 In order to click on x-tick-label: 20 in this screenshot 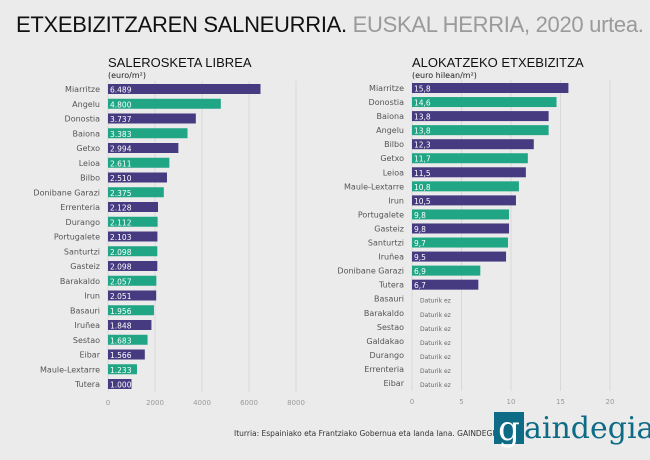, I will do `click(610, 402)`.